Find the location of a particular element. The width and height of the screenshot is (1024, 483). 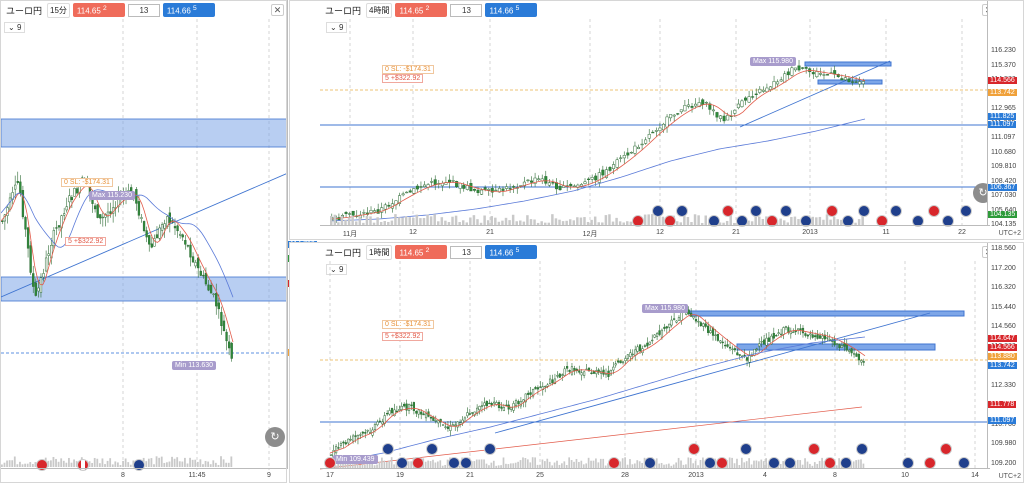

close-icon: ✕ is located at coordinates (277, 10).